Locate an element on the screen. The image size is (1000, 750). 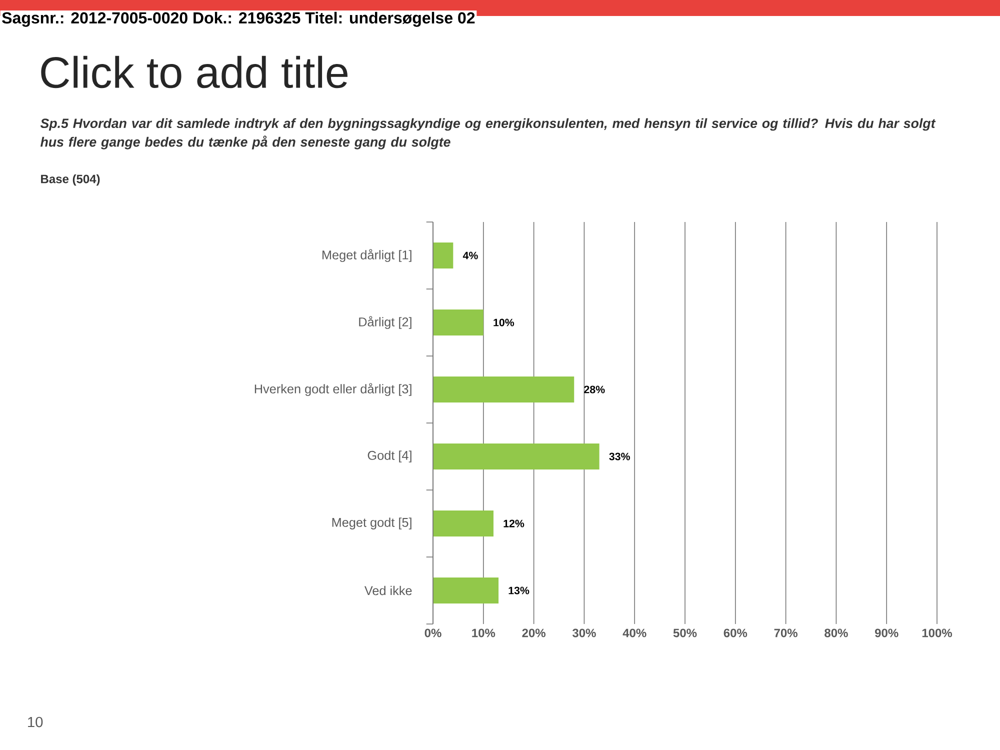
x-tick-label: 40% is located at coordinates (634, 633).